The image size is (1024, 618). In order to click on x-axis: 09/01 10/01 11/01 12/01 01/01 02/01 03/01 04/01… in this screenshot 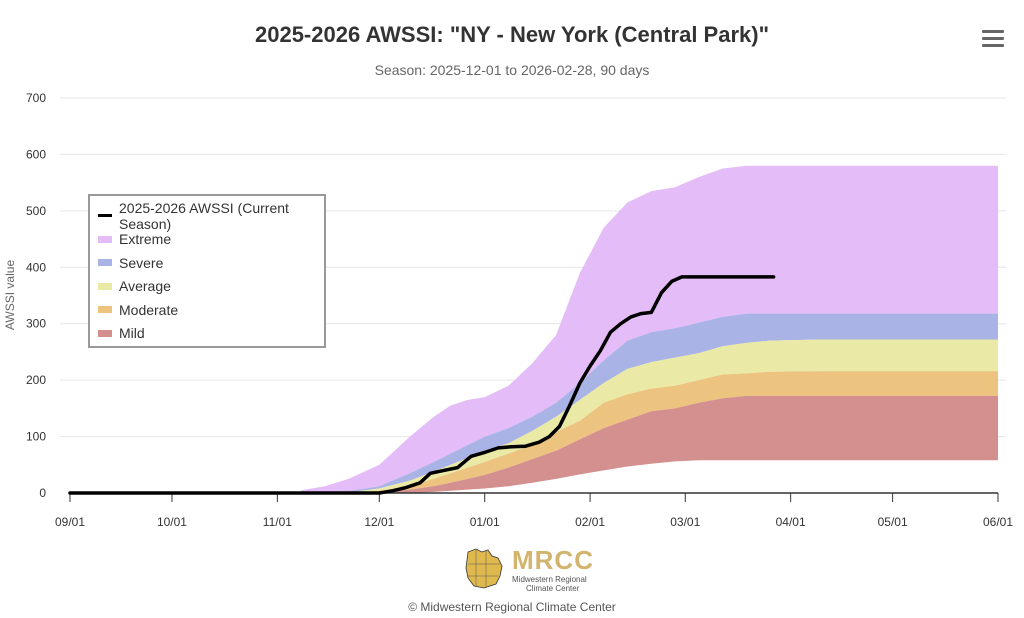, I will do `click(534, 510)`.